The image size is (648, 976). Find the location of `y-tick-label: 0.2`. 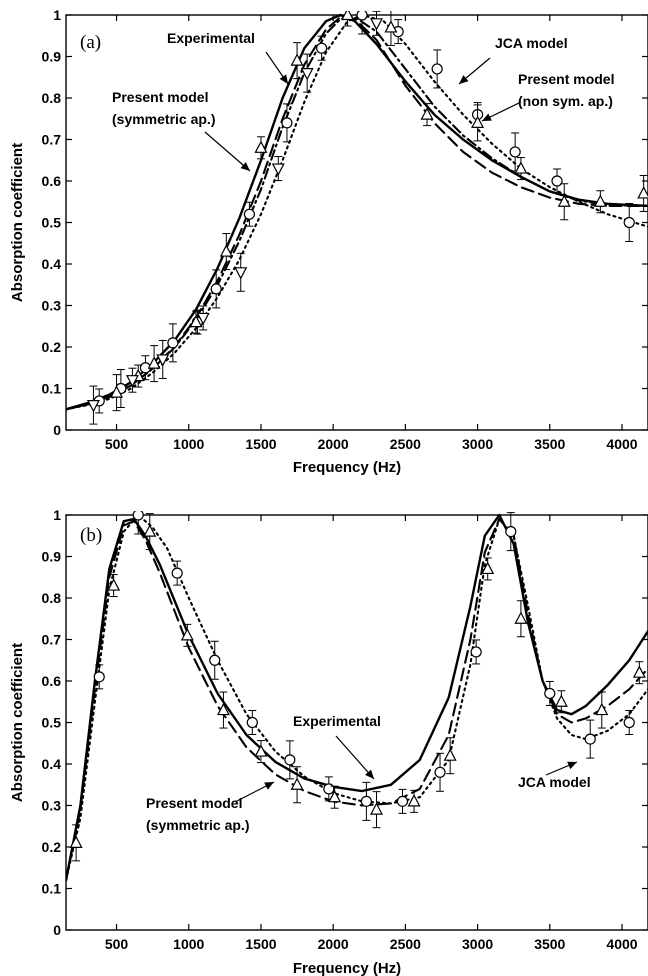

y-tick-label: 0.2 is located at coordinates (52, 347).